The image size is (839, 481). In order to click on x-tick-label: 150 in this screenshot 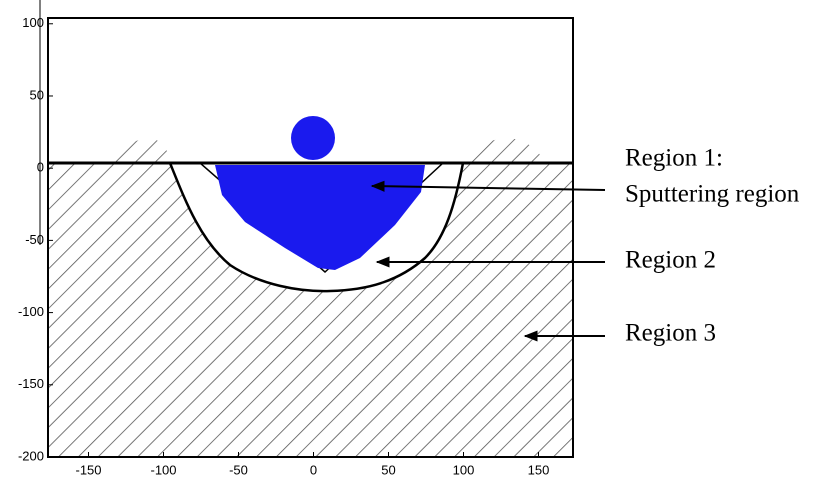, I will do `click(539, 469)`.